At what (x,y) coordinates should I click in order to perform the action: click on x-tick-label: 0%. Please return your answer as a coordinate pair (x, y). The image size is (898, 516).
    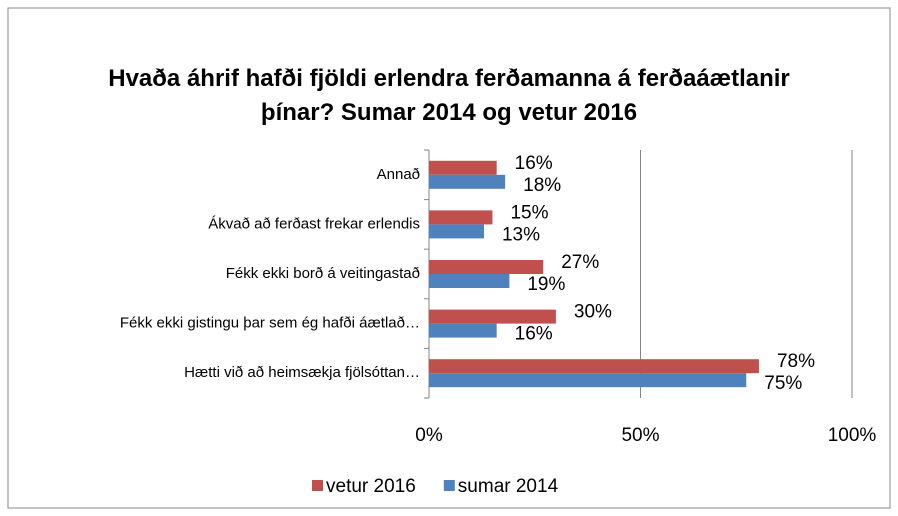
    Looking at the image, I should click on (429, 435).